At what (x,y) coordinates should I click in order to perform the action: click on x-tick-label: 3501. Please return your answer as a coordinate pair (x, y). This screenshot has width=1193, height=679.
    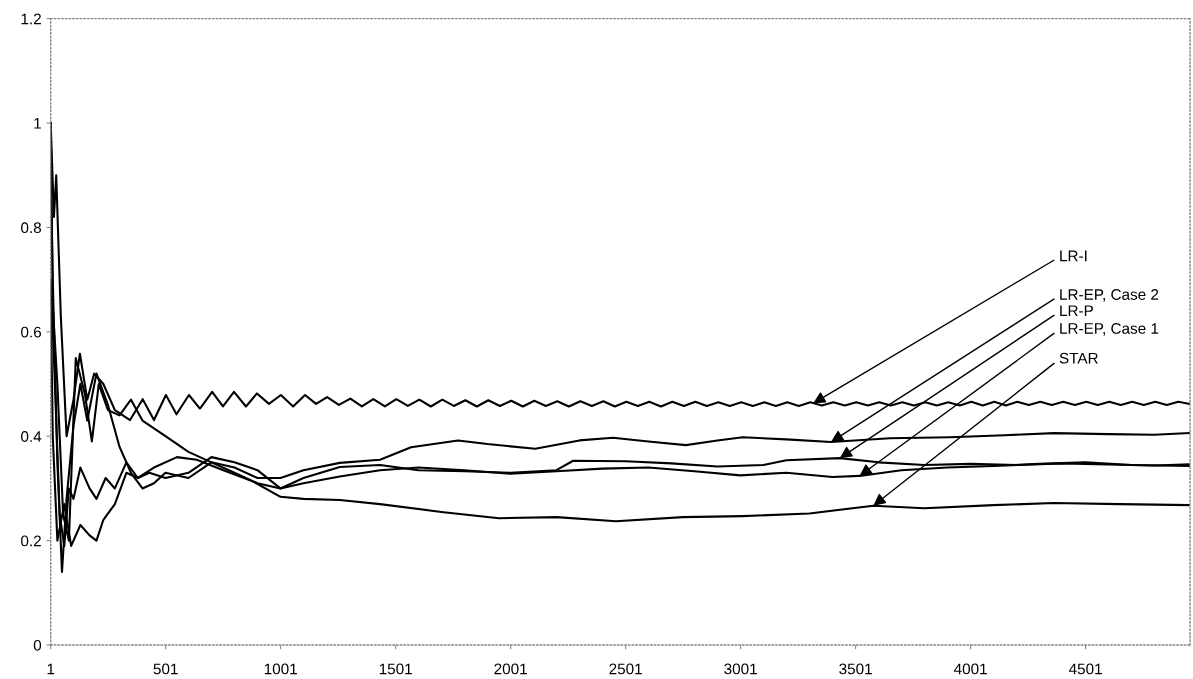
    Looking at the image, I should click on (855, 669).